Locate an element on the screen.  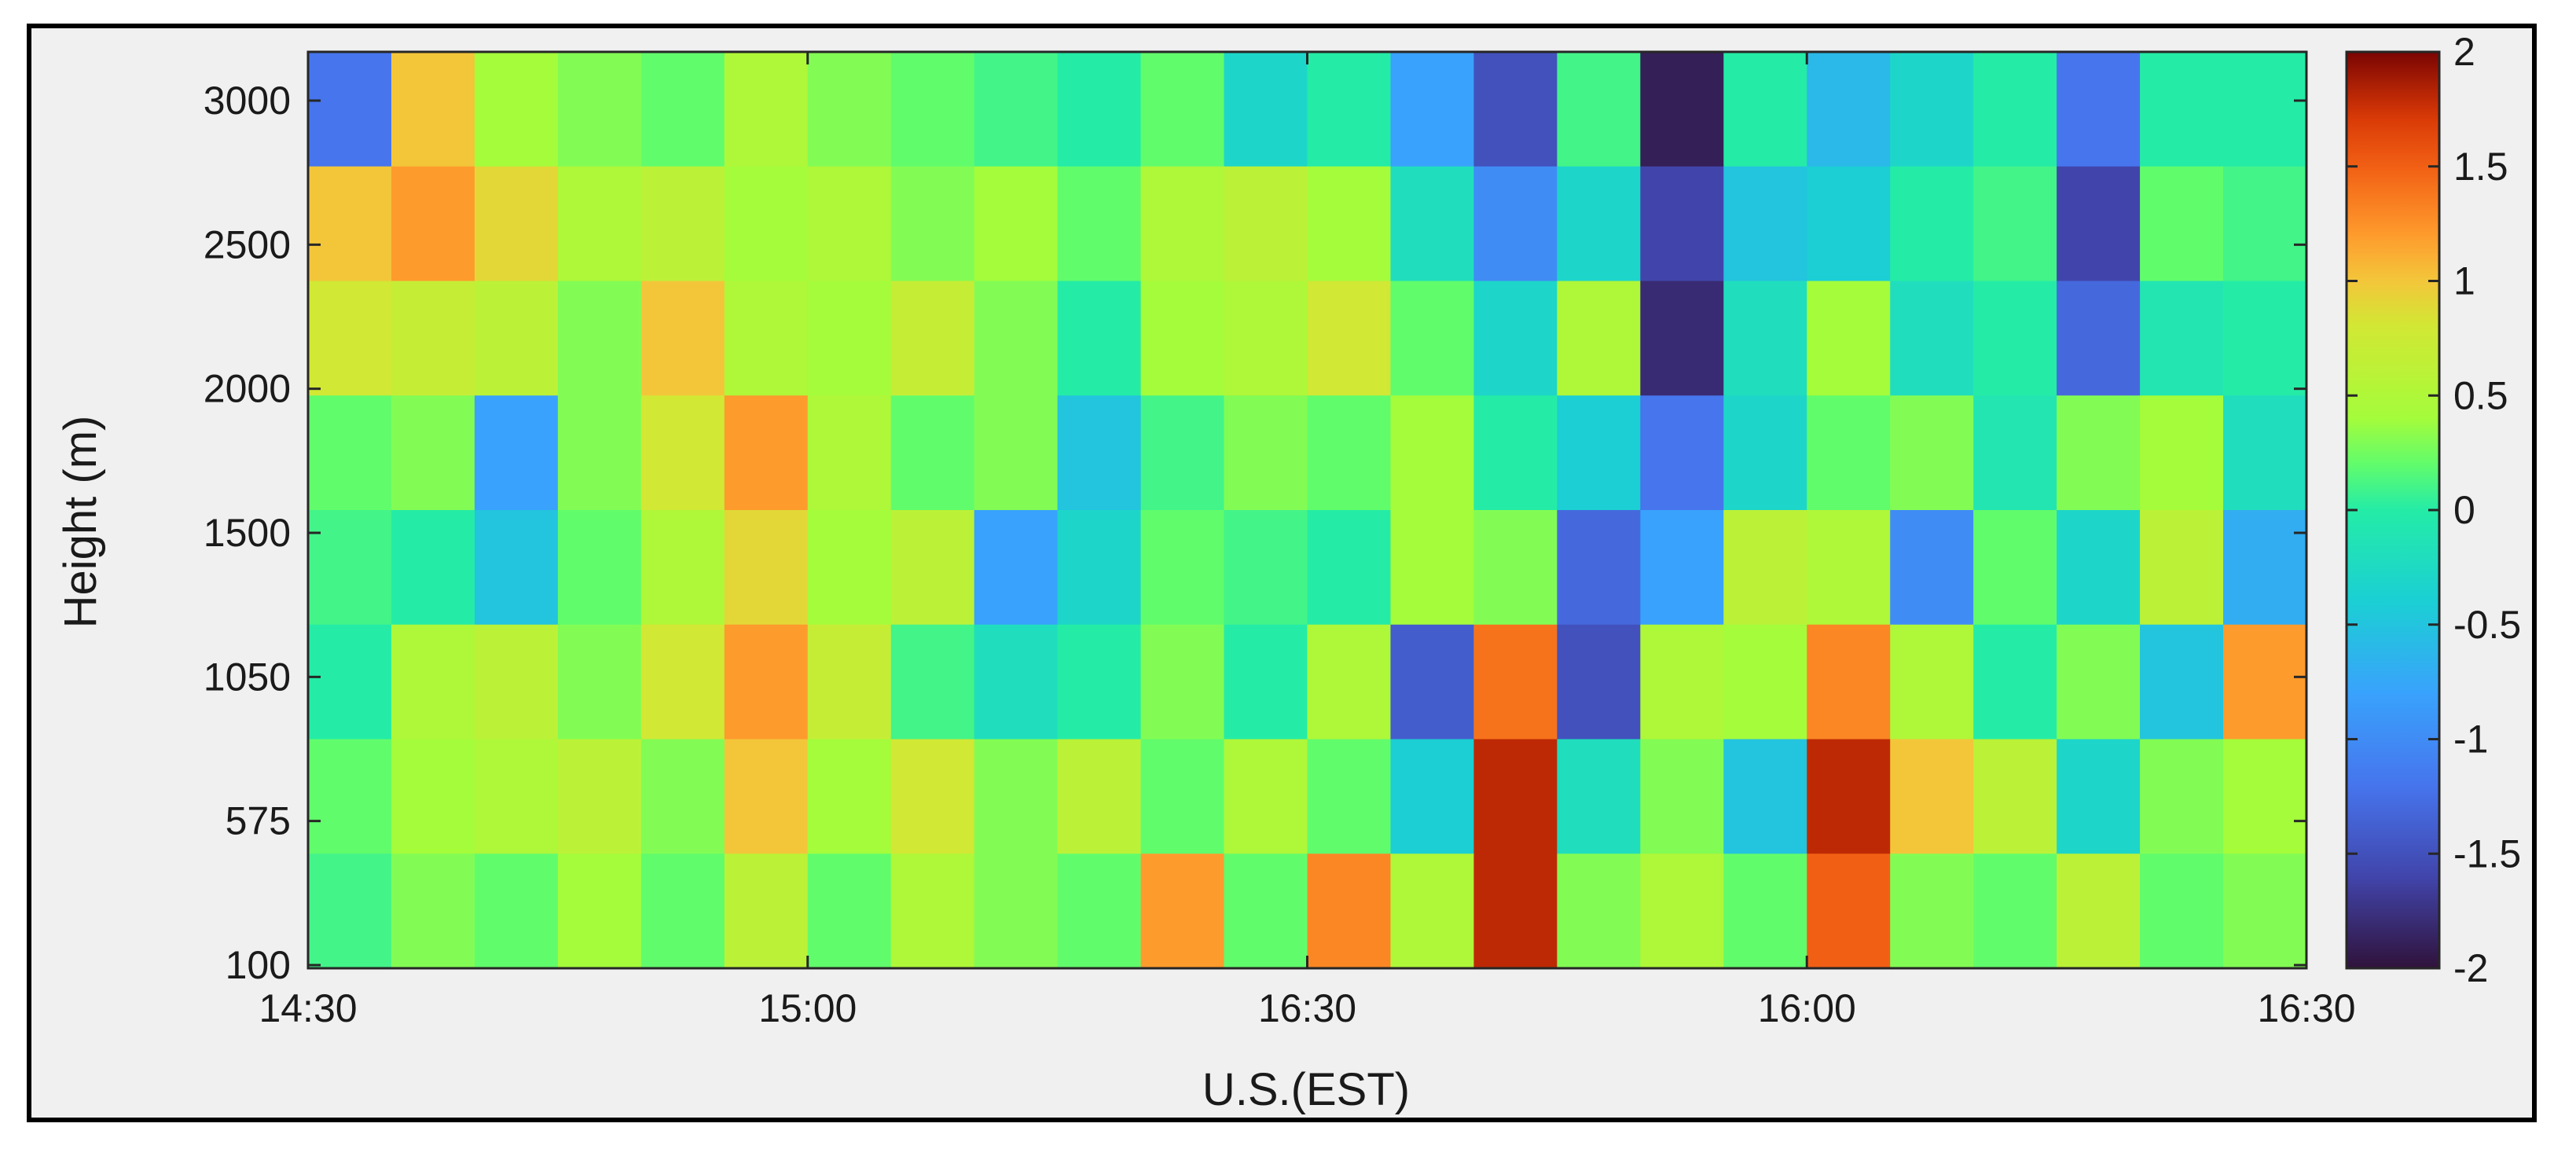
y-tick-label: 2500 is located at coordinates (247, 244).